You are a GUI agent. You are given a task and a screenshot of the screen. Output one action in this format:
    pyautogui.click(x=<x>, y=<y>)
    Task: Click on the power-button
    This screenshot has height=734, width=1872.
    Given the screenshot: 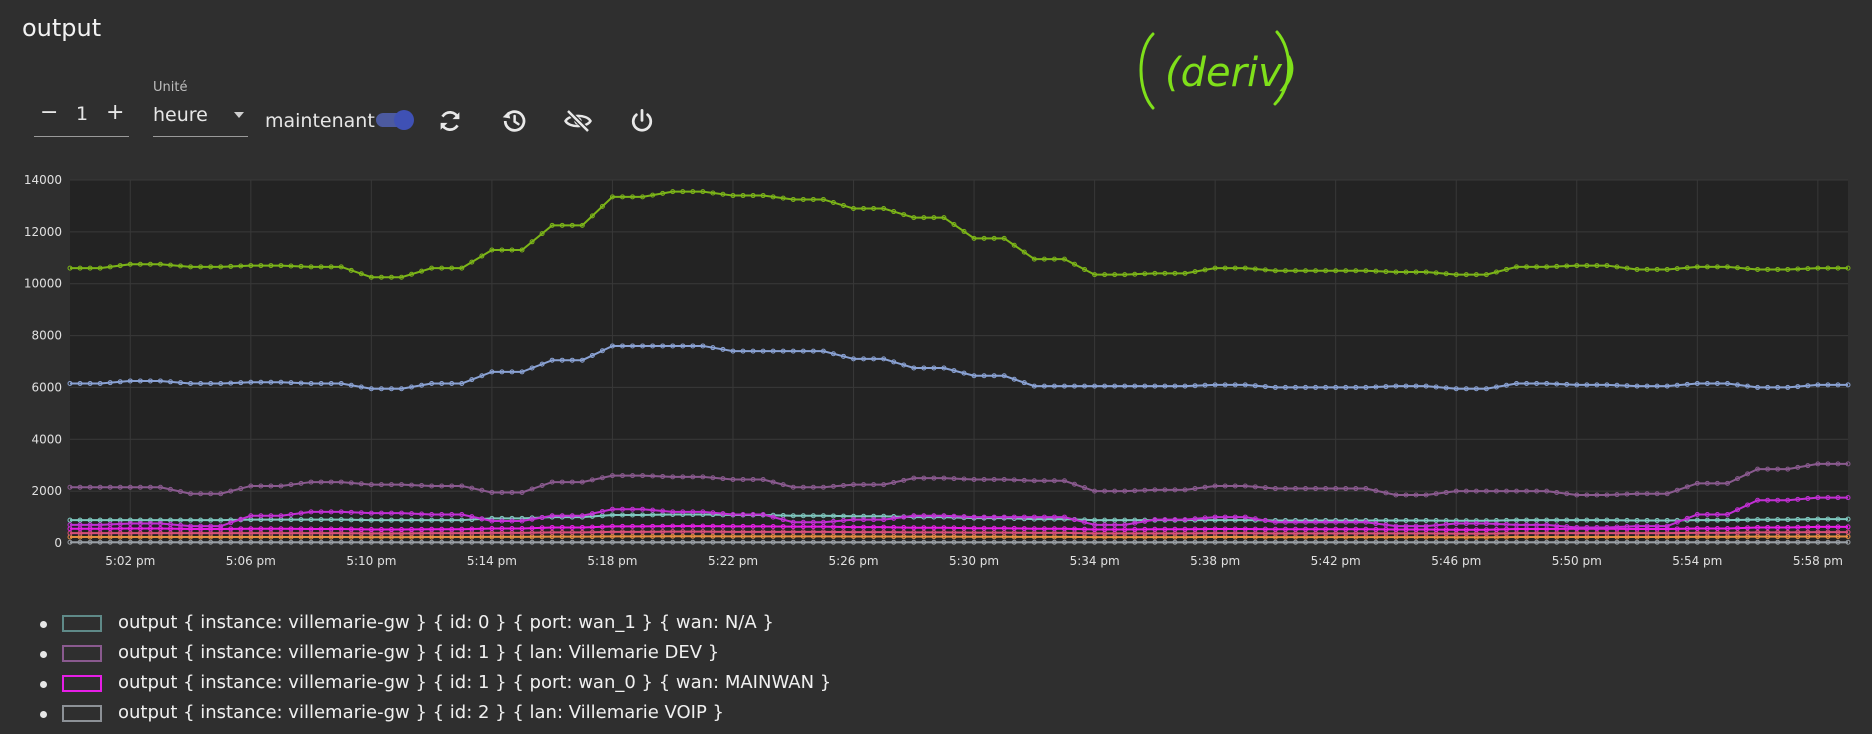 What is the action you would take?
    pyautogui.click(x=642, y=121)
    